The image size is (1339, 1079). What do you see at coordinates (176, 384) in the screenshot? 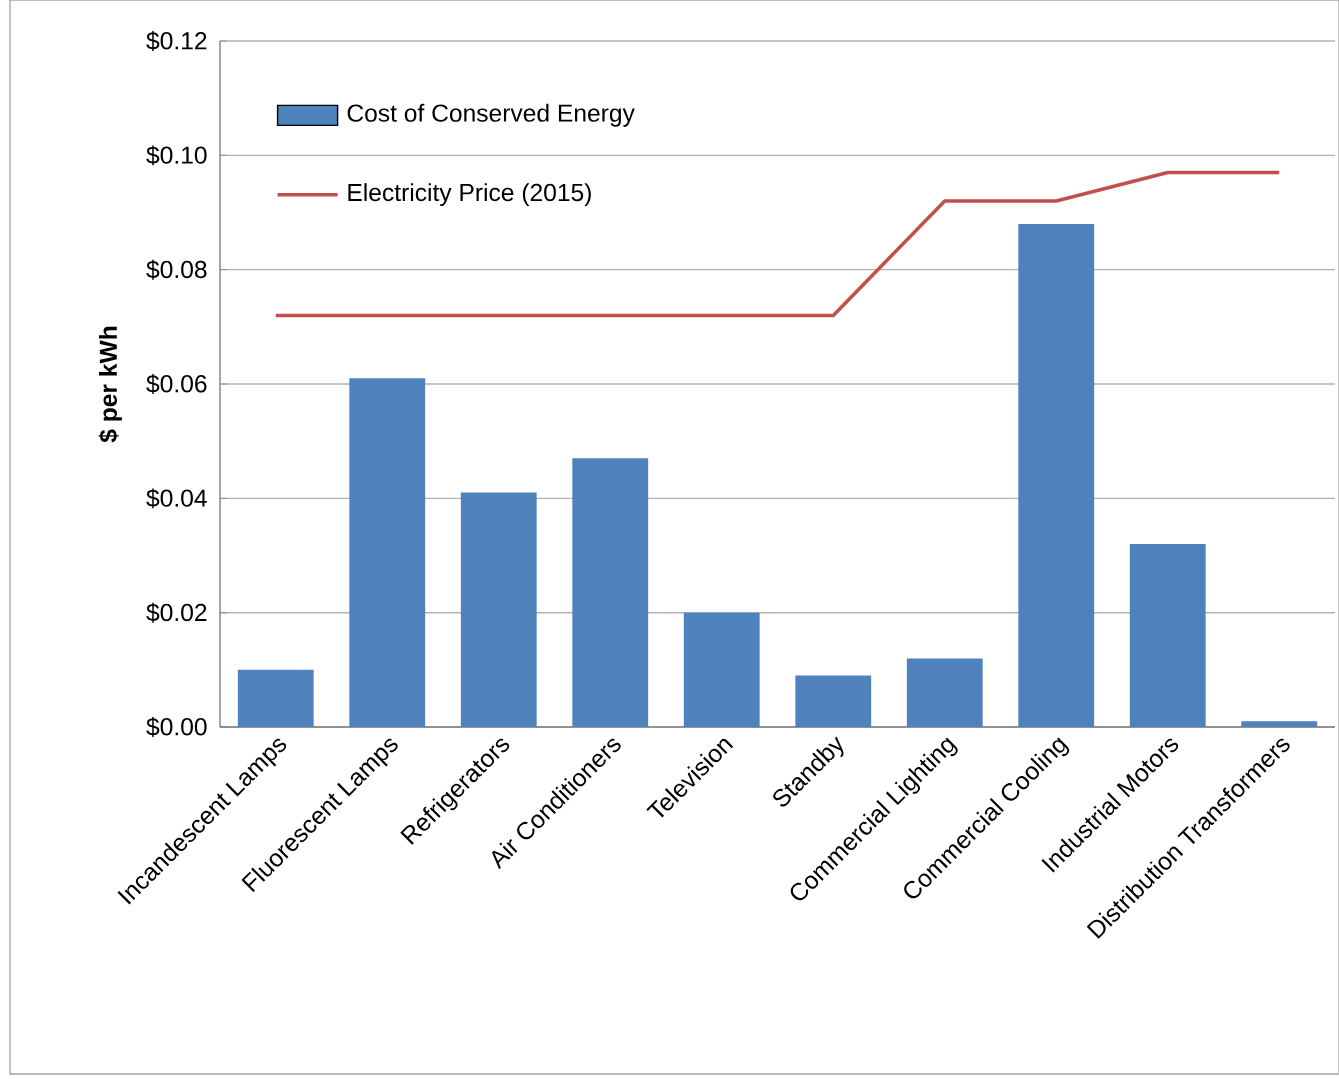
I see `y-tick-label: $0.06` at bounding box center [176, 384].